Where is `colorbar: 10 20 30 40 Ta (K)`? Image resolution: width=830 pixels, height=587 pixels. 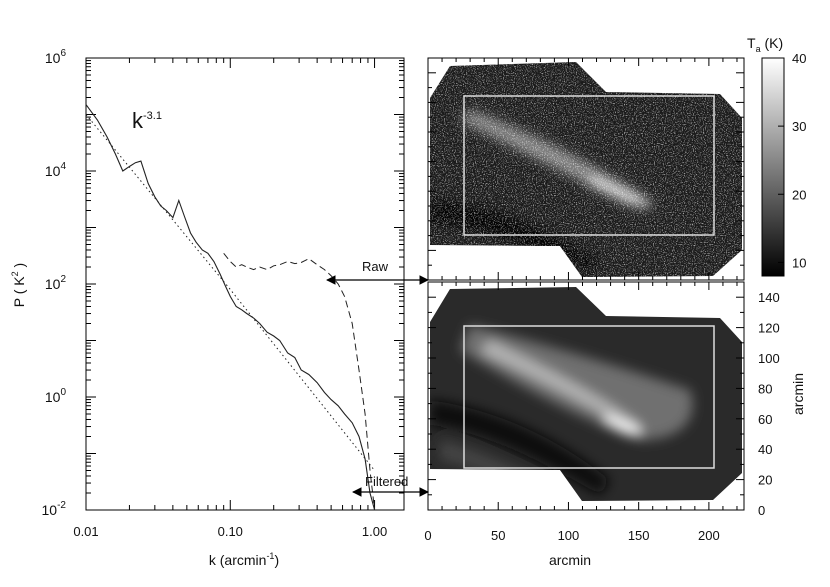 colorbar: 10 20 30 40 Ta (K) is located at coordinates (776, 156).